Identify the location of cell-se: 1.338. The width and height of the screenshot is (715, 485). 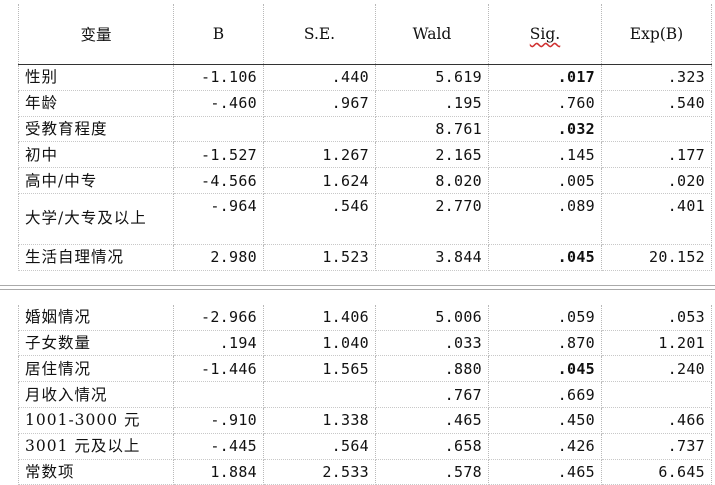
(319, 420).